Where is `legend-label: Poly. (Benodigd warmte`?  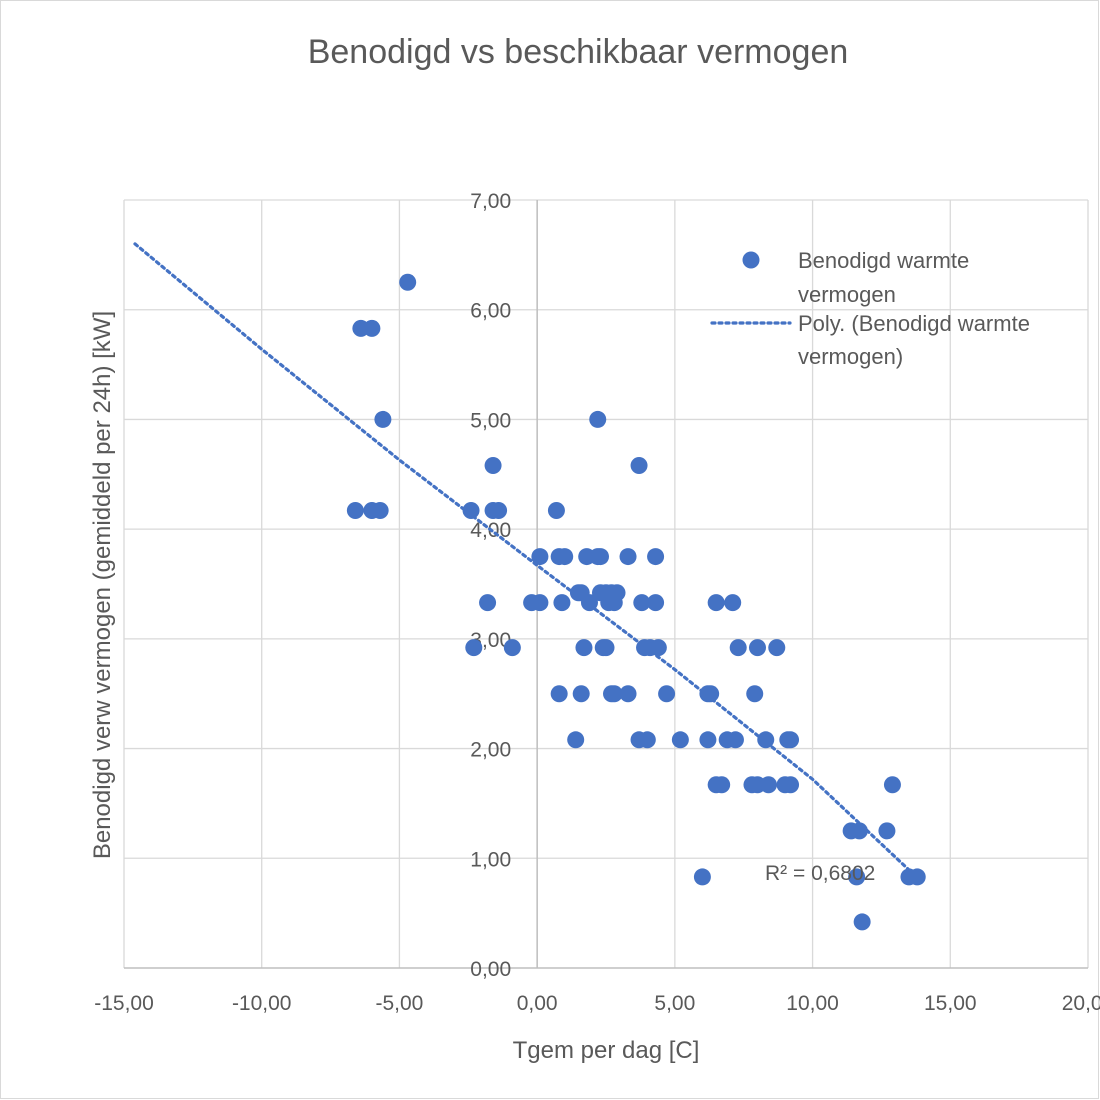
legend-label: Poly. (Benodigd warmte is located at coordinates (914, 323).